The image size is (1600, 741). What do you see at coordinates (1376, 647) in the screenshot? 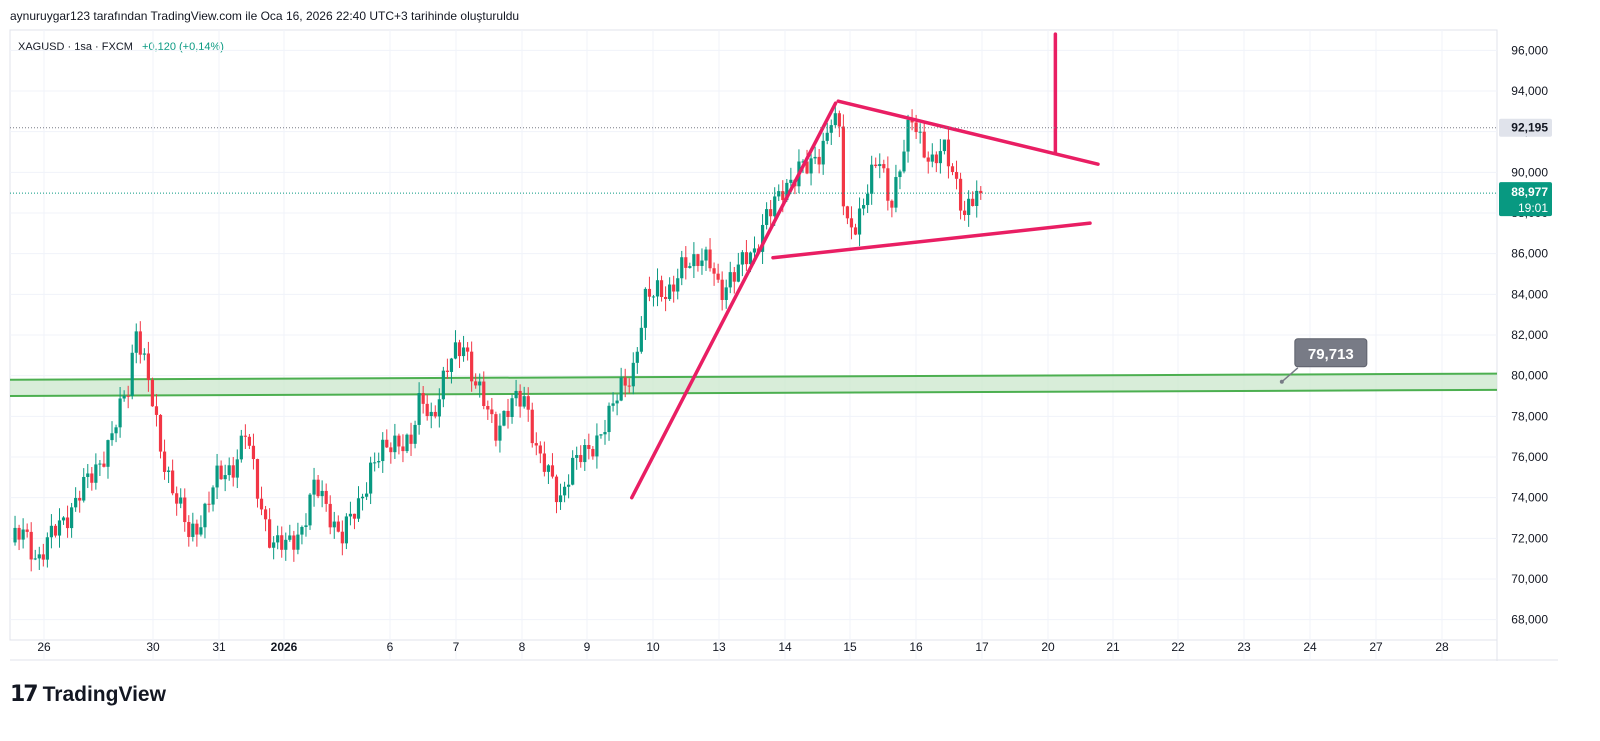
I see `time-tick-label: 27` at bounding box center [1376, 647].